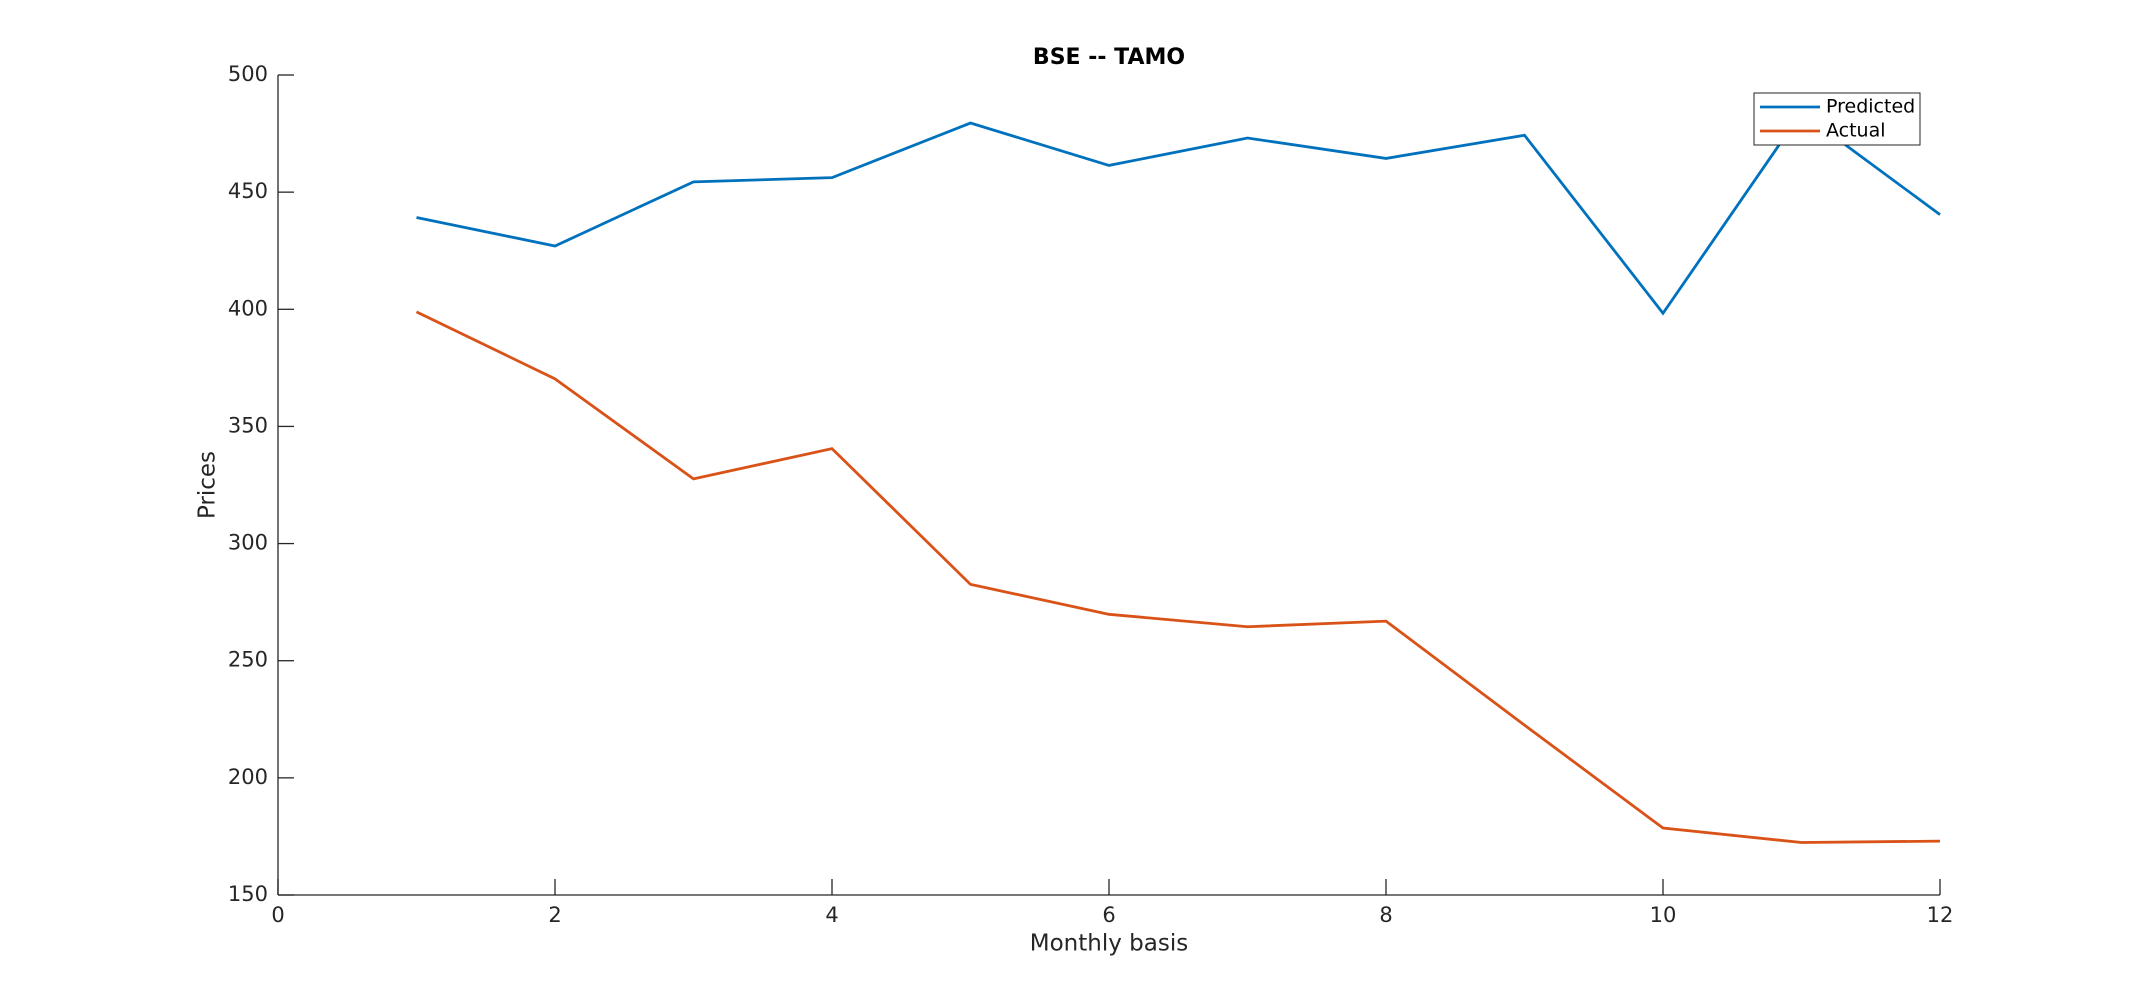  I want to click on y-axis-label: Prices, so click(208, 485).